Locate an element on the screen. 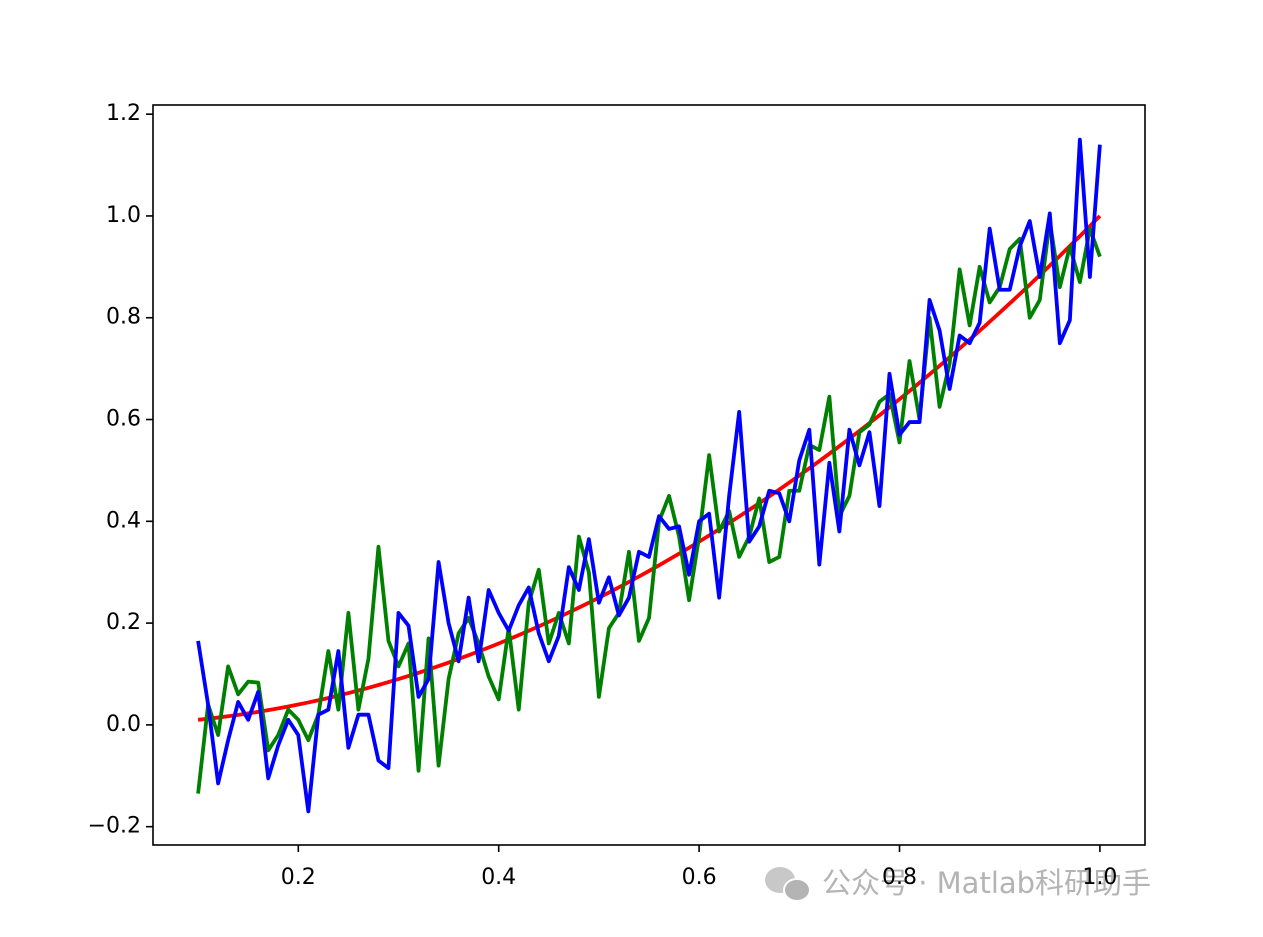 The width and height of the screenshot is (1263, 937). y-tick-label: 0.8 is located at coordinates (123, 317).